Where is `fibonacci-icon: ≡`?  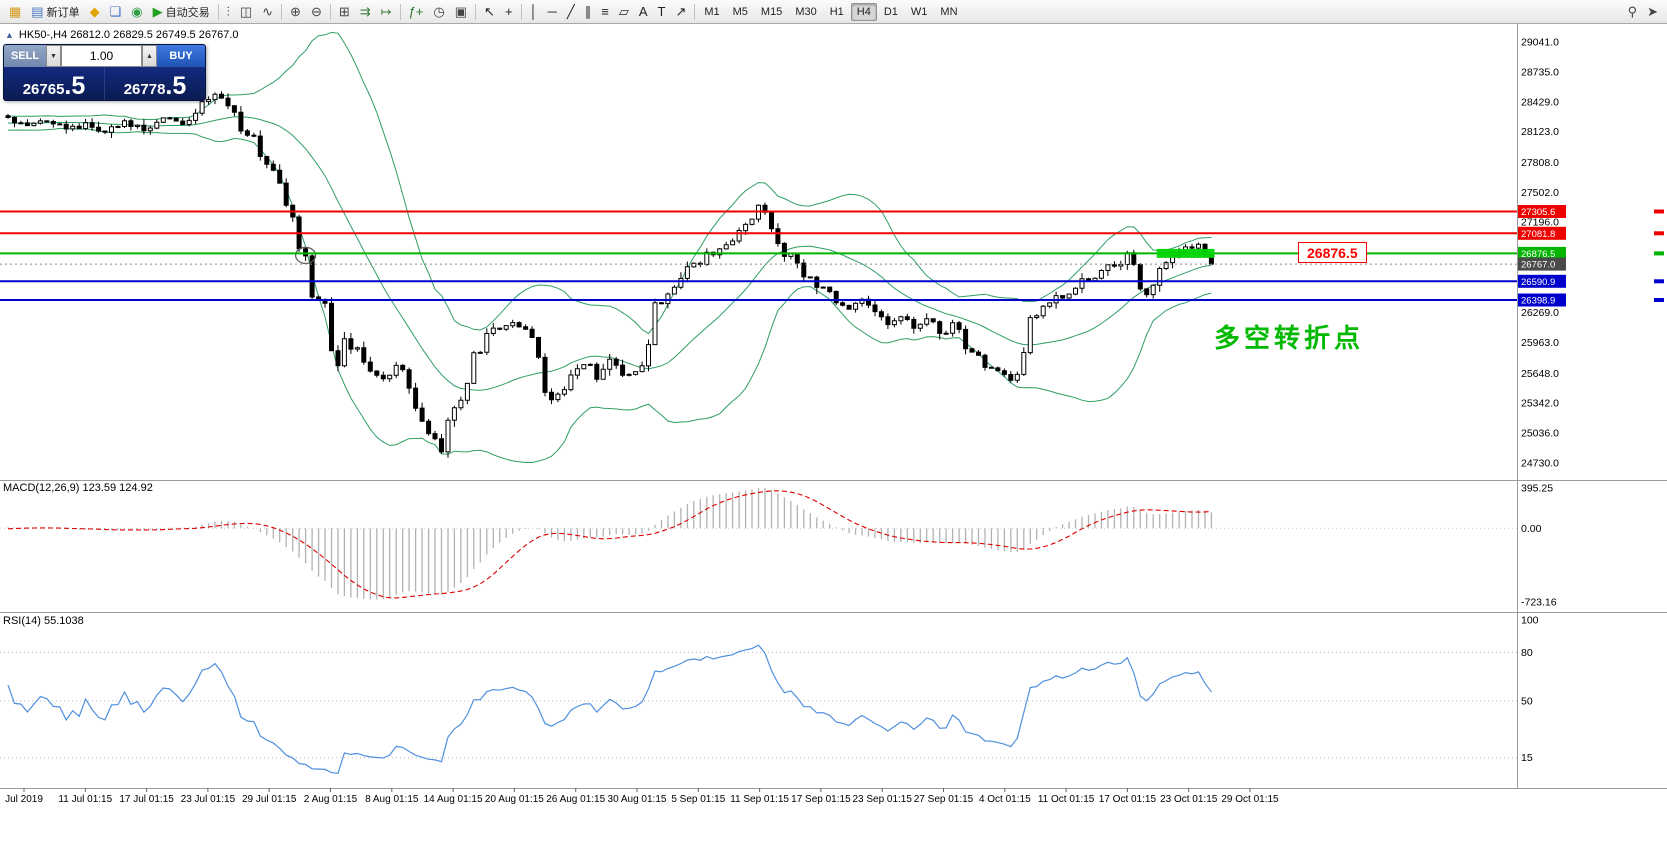 fibonacci-icon: ≡ is located at coordinates (605, 12).